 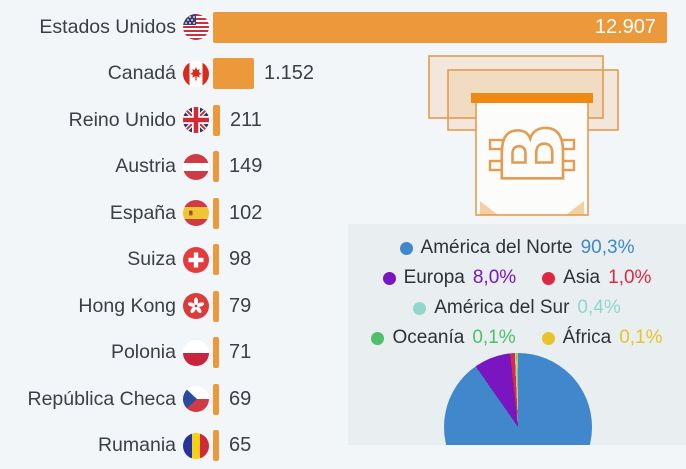 I want to click on flag-poland-icon, so click(x=196, y=353).